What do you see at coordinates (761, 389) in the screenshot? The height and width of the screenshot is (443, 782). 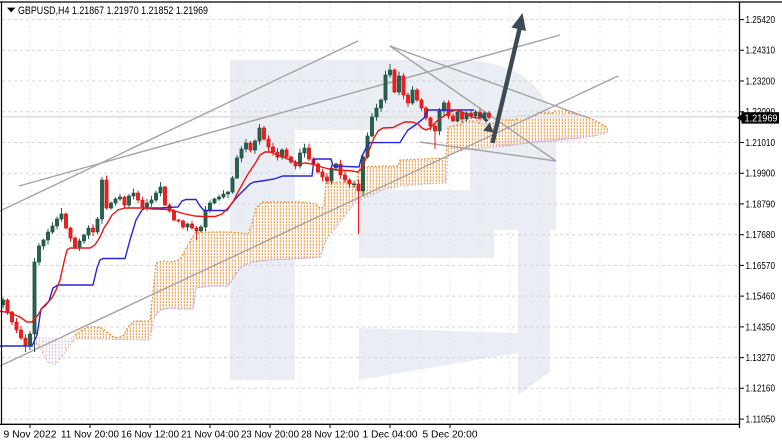 I see `svg-text: 1.12160` at bounding box center [761, 389].